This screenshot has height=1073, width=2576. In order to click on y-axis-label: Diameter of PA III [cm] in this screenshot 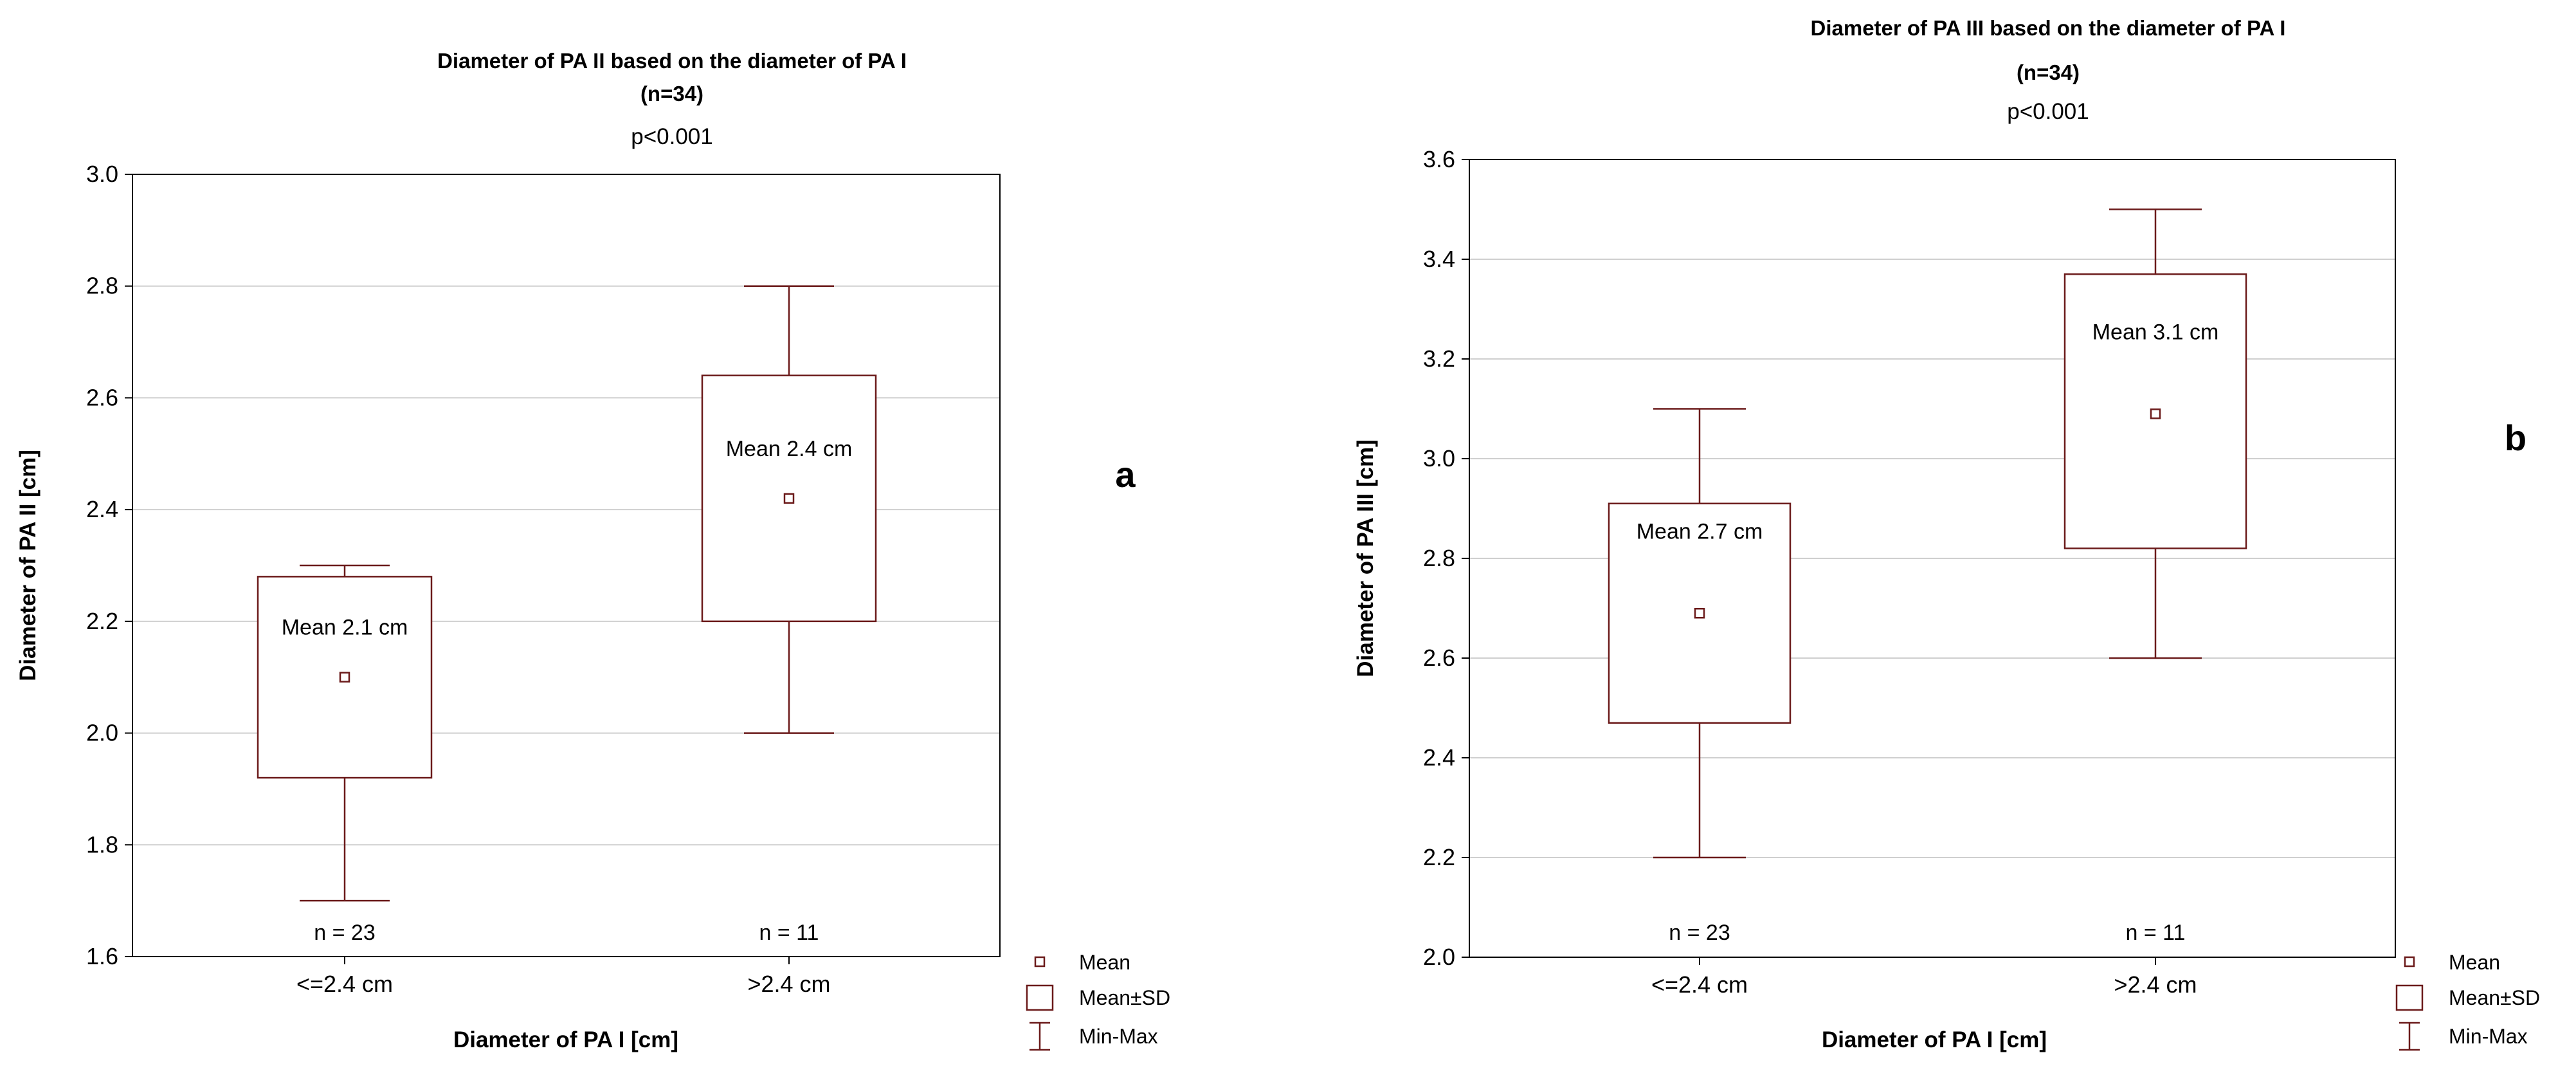, I will do `click(1365, 558)`.